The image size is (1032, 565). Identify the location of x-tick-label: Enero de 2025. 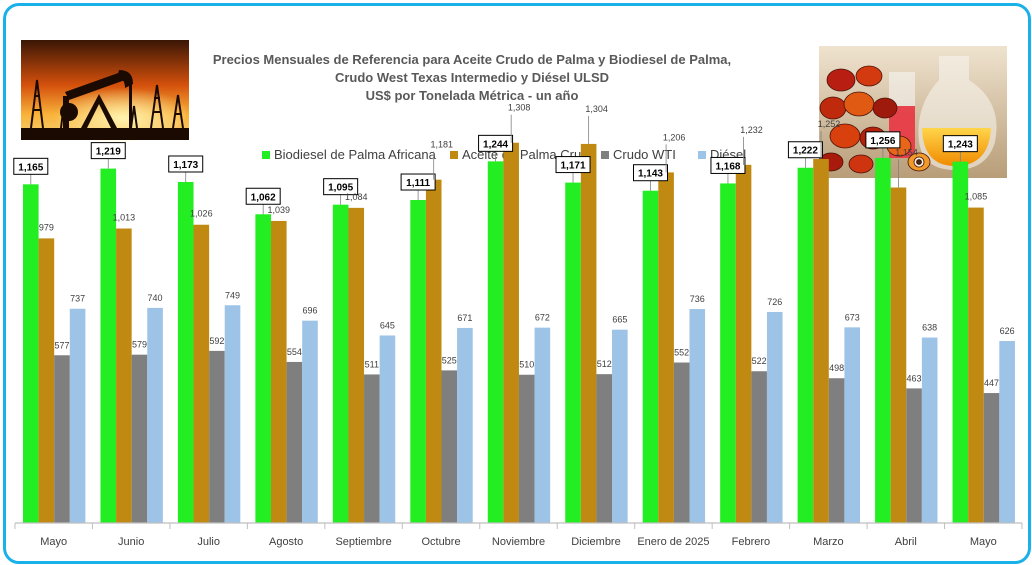
(673, 542).